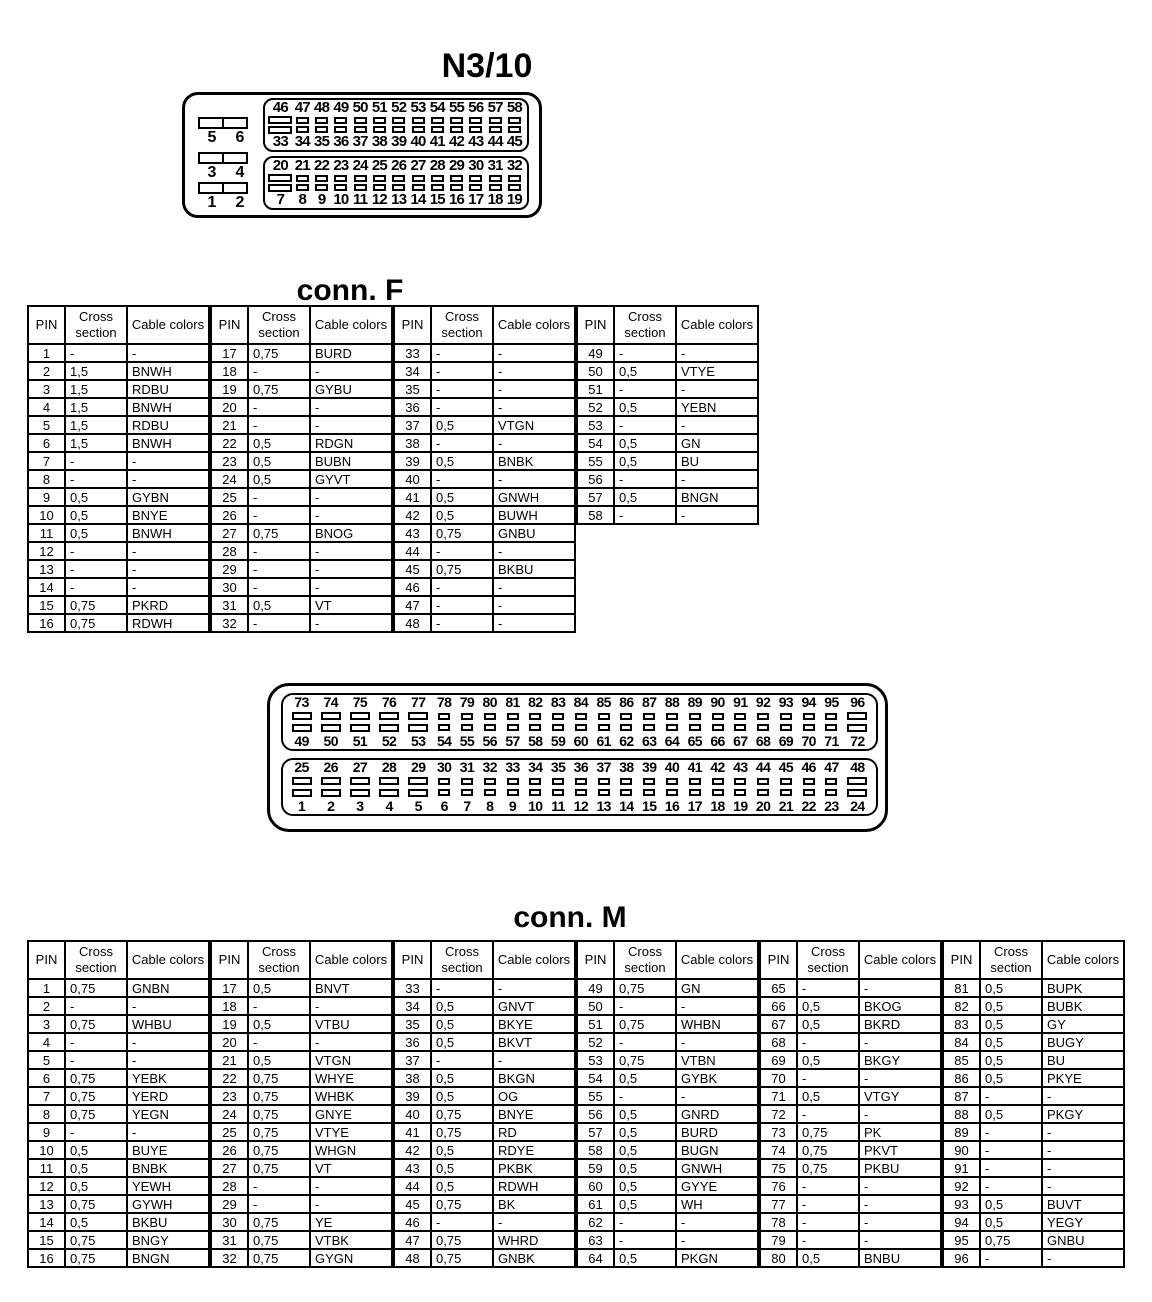  What do you see at coordinates (118, 623) in the screenshot?
I see `table-row: 16 0,75 RDWH` at bounding box center [118, 623].